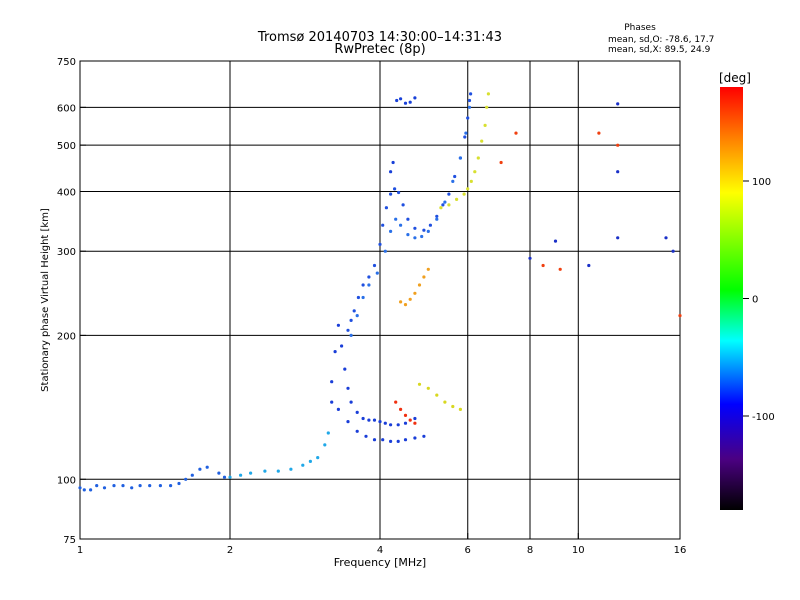 The image size is (800, 600). Describe the element at coordinates (735, 78) in the screenshot. I see `colorbar-label: [deg]` at that location.